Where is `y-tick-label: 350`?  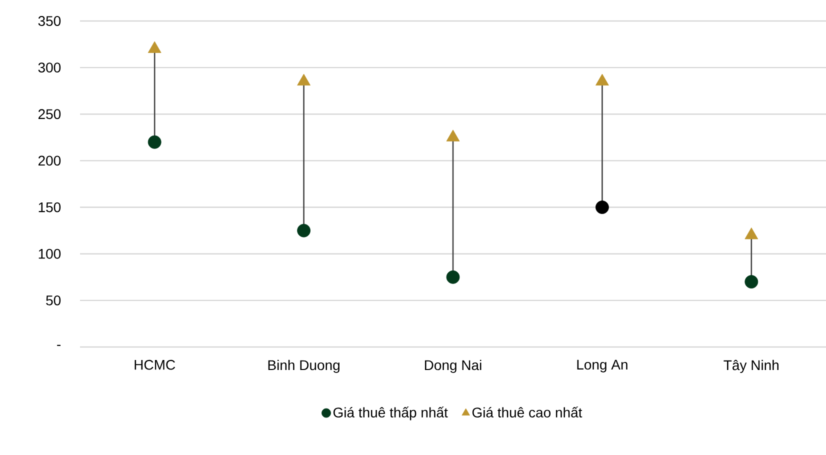 y-tick-label: 350 is located at coordinates (49, 21).